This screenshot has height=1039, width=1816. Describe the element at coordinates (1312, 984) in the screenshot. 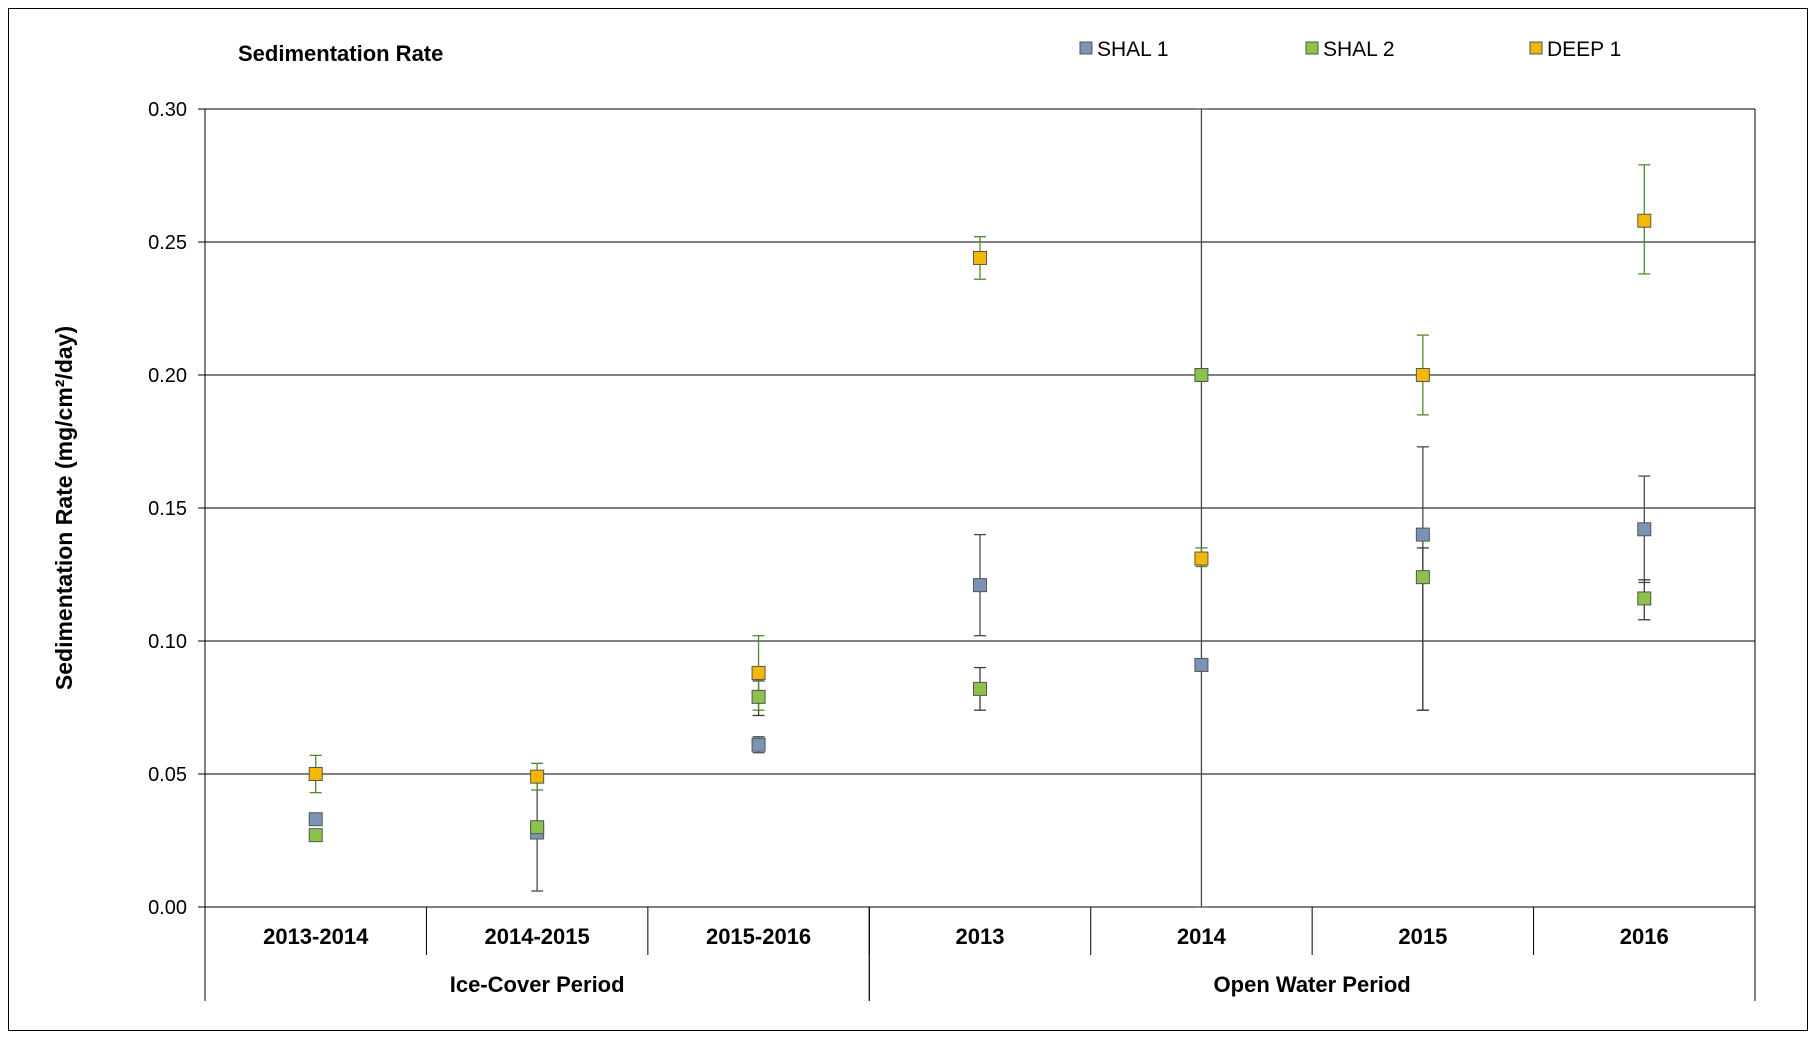

I see `x-group-label-1: Open Water Period` at that location.